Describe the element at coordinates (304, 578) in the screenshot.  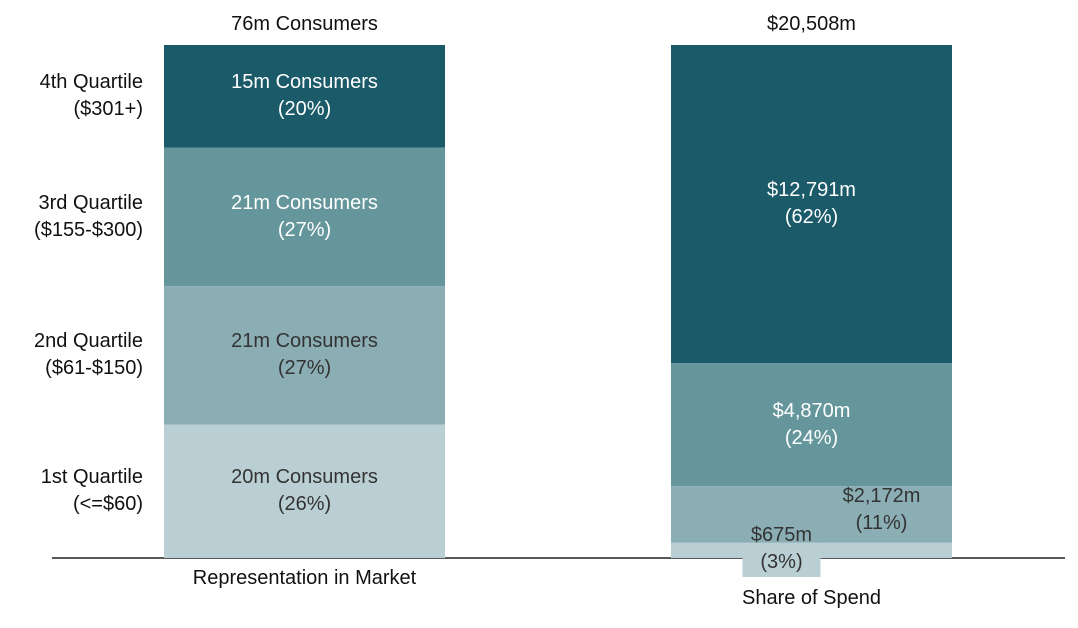
I see `x-tick-label: Representation in Market` at that location.